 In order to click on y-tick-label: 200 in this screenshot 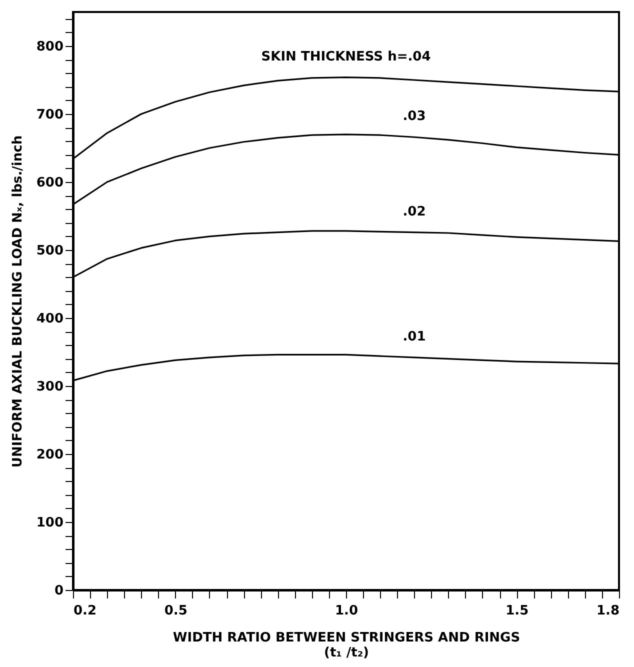, I will do `click(50, 455)`.